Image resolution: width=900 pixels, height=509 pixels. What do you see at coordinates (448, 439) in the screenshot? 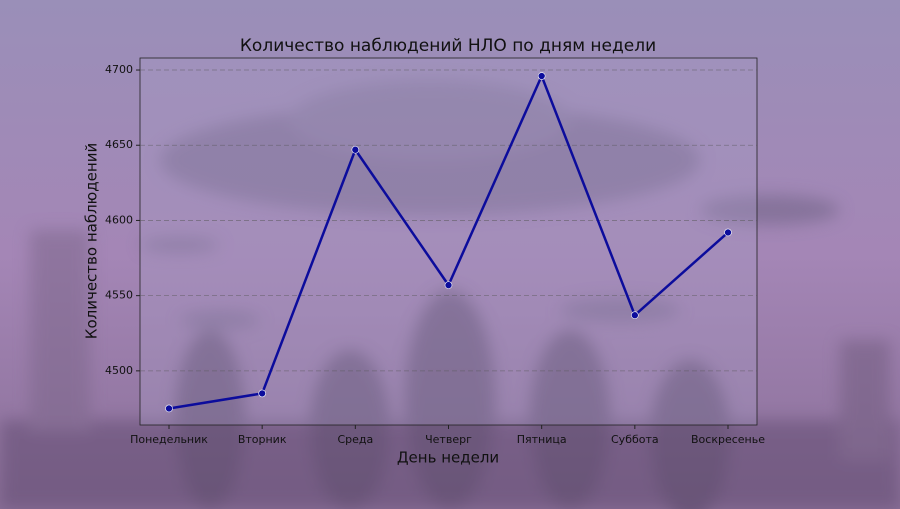
I see `x-tick-label: Четверг` at bounding box center [448, 439].